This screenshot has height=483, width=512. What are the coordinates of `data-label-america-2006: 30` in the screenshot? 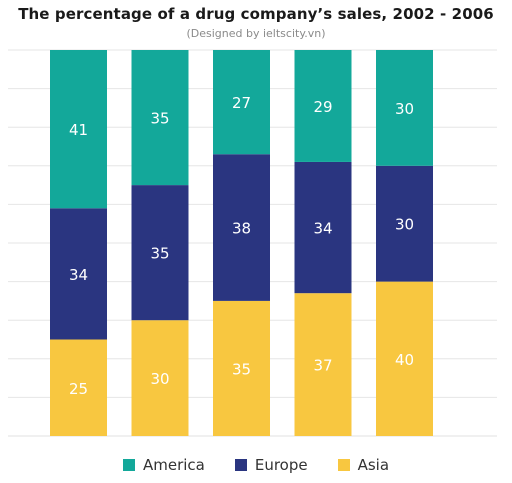 It's located at (404, 109).